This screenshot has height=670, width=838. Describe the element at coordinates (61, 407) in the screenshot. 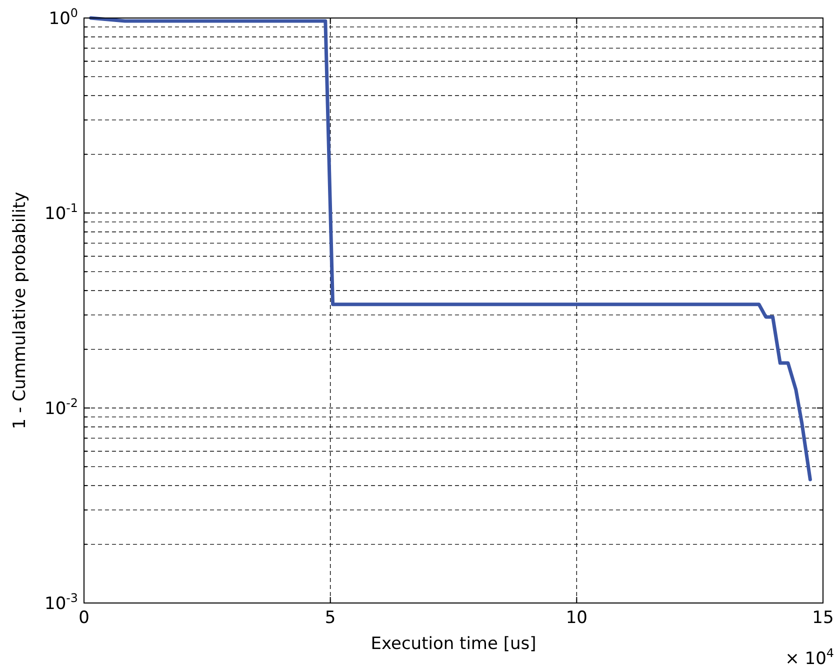

I see `y-tick-label: 10$^{-2}$` at that location.